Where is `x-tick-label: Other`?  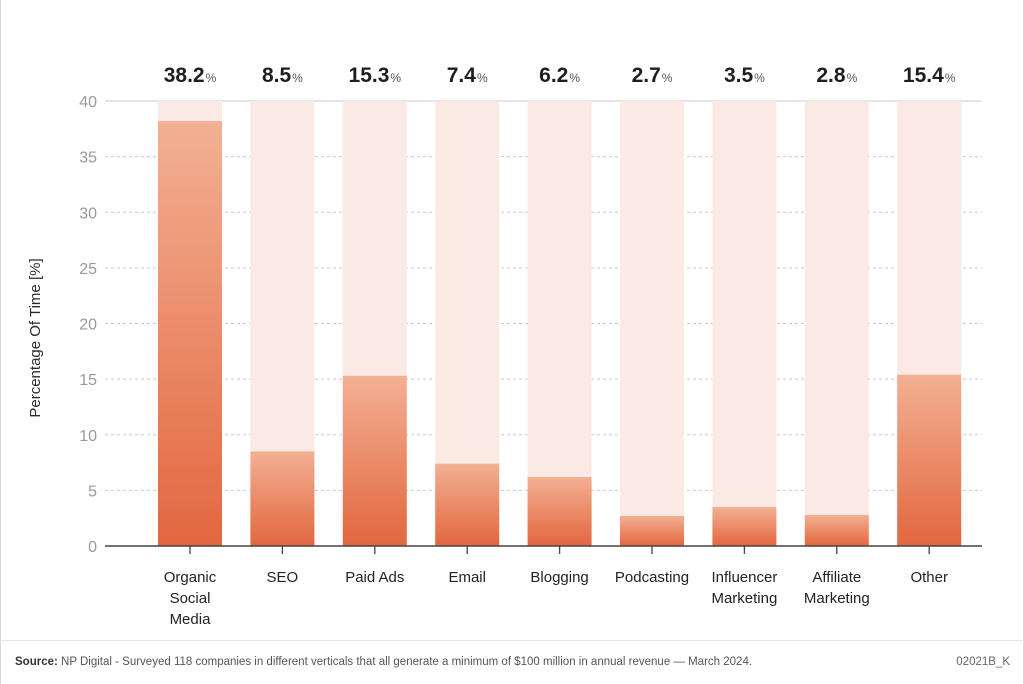
x-tick-label: Other is located at coordinates (929, 577).